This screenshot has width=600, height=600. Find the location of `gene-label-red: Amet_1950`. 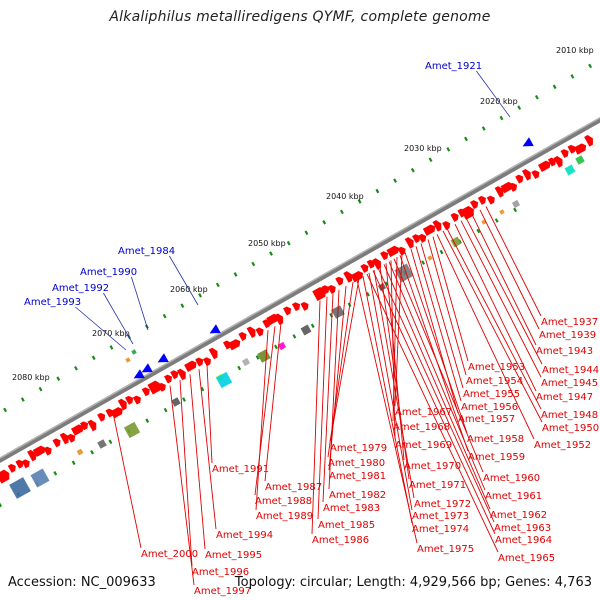

gene-label-red: Amet_1950 is located at coordinates (570, 428).